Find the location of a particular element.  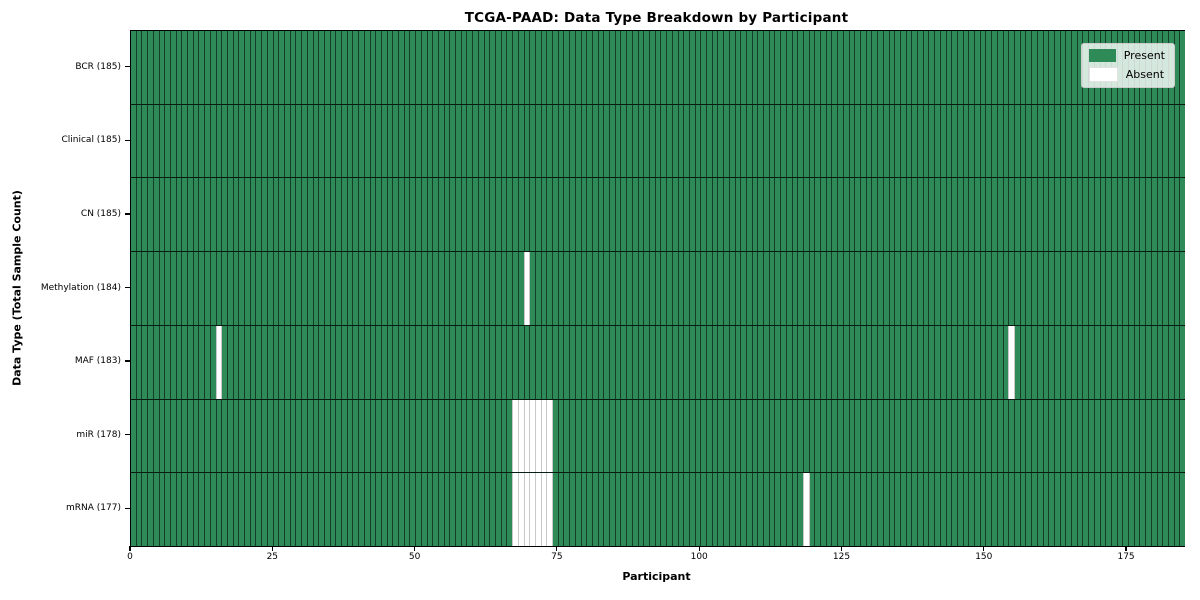

heatmap-row-maf is located at coordinates (658, 361).